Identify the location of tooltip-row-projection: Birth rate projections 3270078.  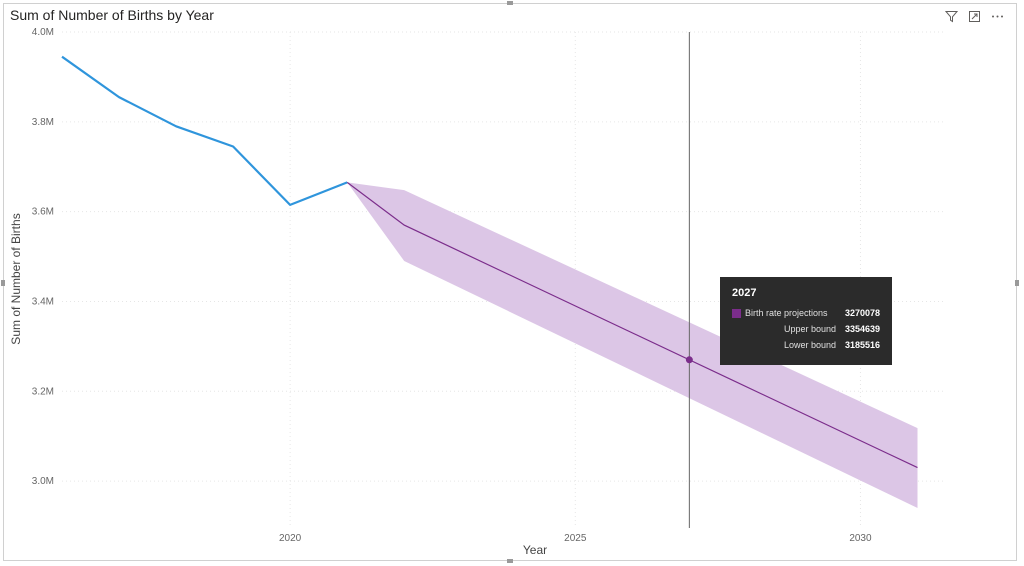
(806, 313).